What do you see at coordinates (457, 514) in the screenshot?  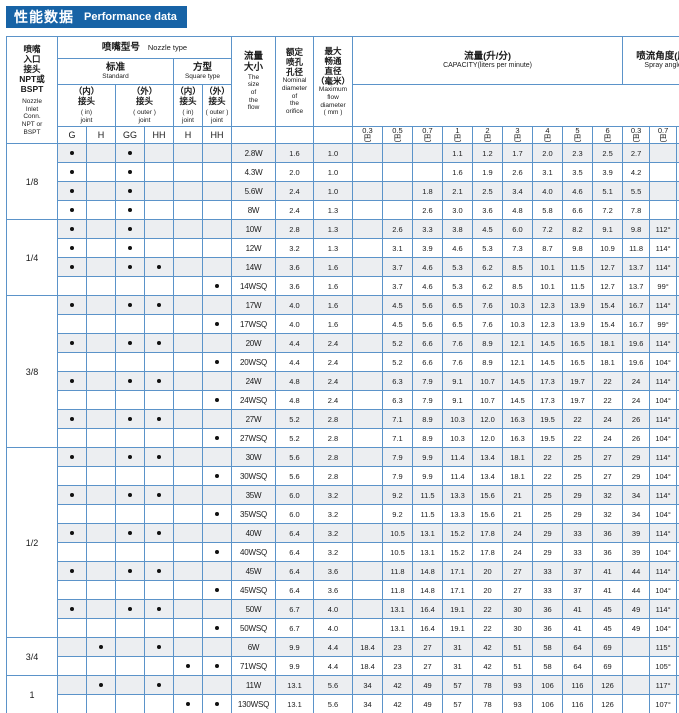 I see `capacity-cell-3: 13.3` at bounding box center [457, 514].